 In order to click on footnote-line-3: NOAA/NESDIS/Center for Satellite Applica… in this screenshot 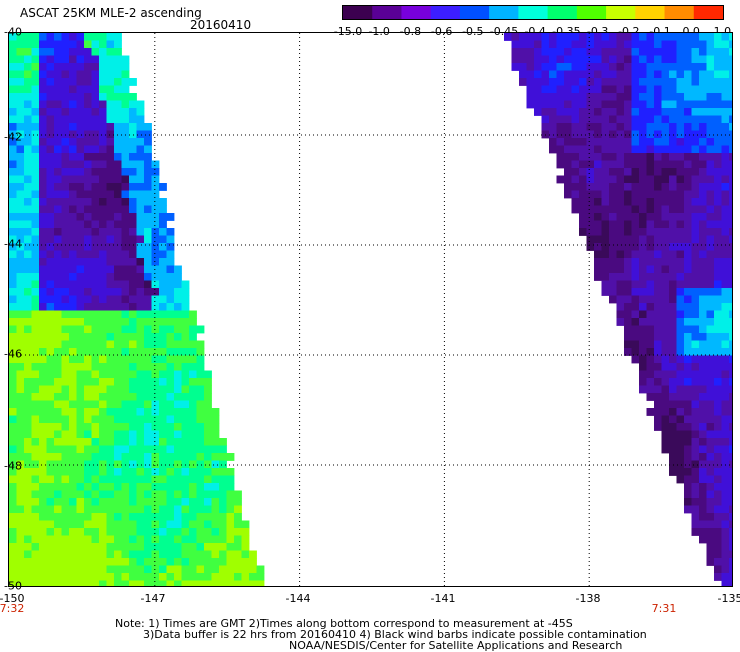, I will do `click(456, 645)`.